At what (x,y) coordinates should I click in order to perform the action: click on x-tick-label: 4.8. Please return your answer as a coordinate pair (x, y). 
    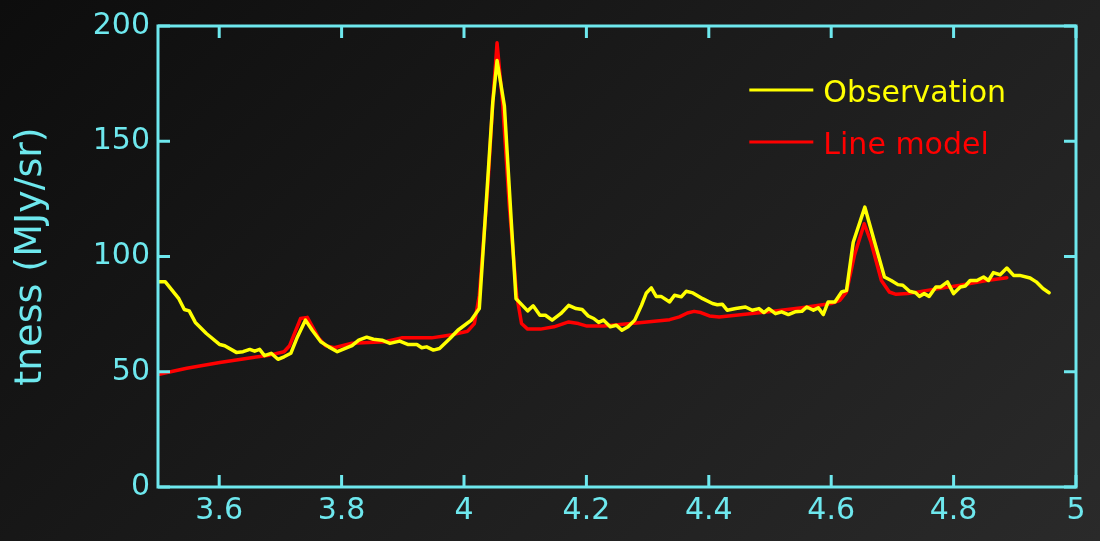
    Looking at the image, I should click on (953, 508).